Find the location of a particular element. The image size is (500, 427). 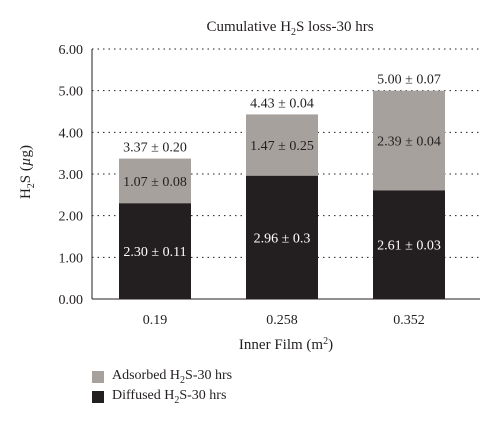

y-tick-label-4: 4.00 is located at coordinates (71, 133).